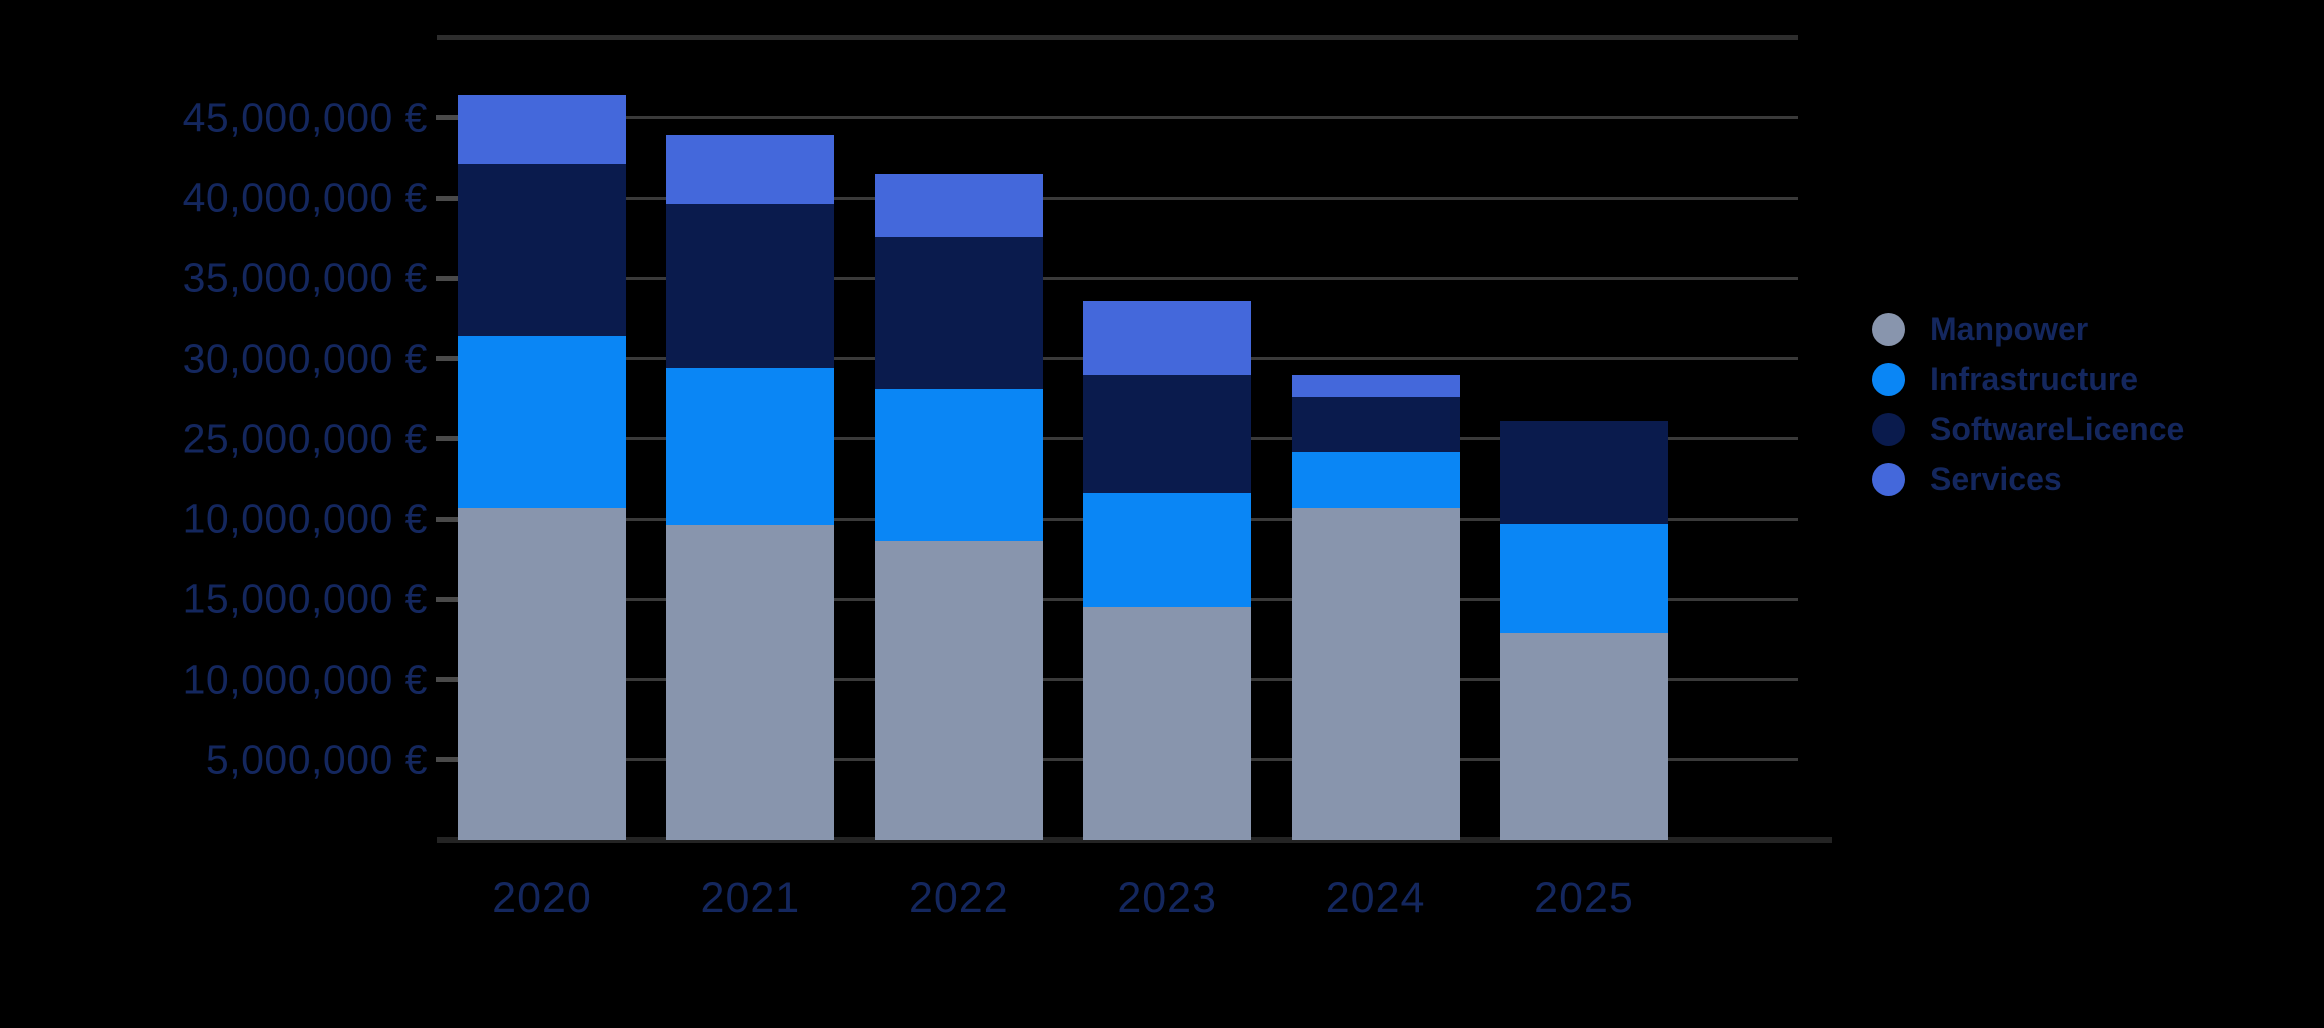 Image resolution: width=2324 pixels, height=1028 pixels. What do you see at coordinates (1584, 578) in the screenshot?
I see `bar-segment-infrastructure-2025` at bounding box center [1584, 578].